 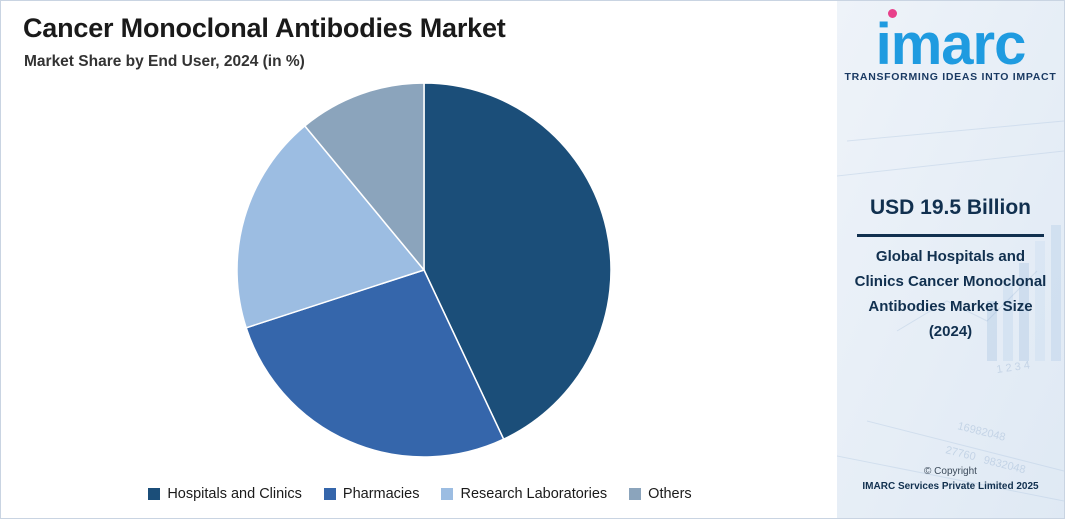 I want to click on logo-dot-icon, so click(x=892, y=13).